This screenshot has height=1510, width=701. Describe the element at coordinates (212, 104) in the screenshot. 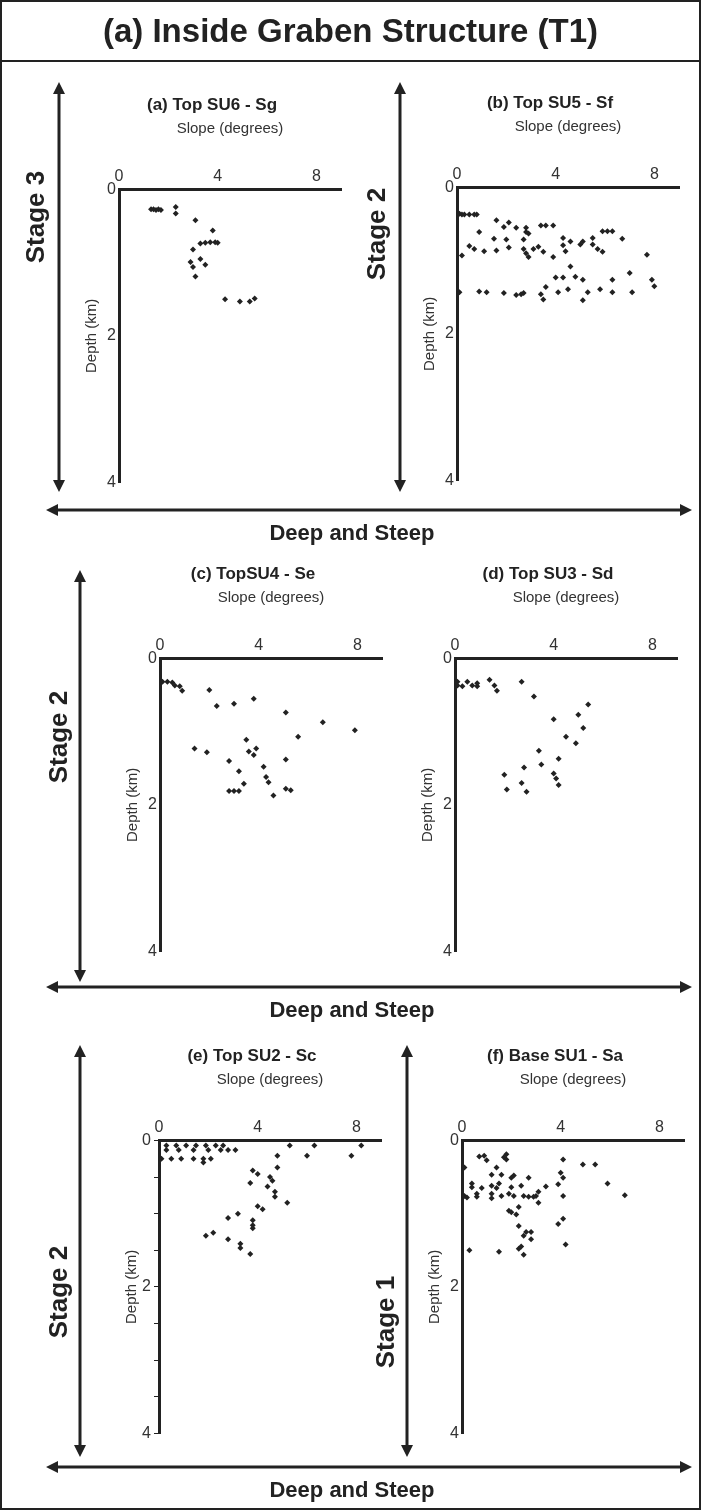

I see `chart-title: (a) Top SU6 - Sg` at that location.